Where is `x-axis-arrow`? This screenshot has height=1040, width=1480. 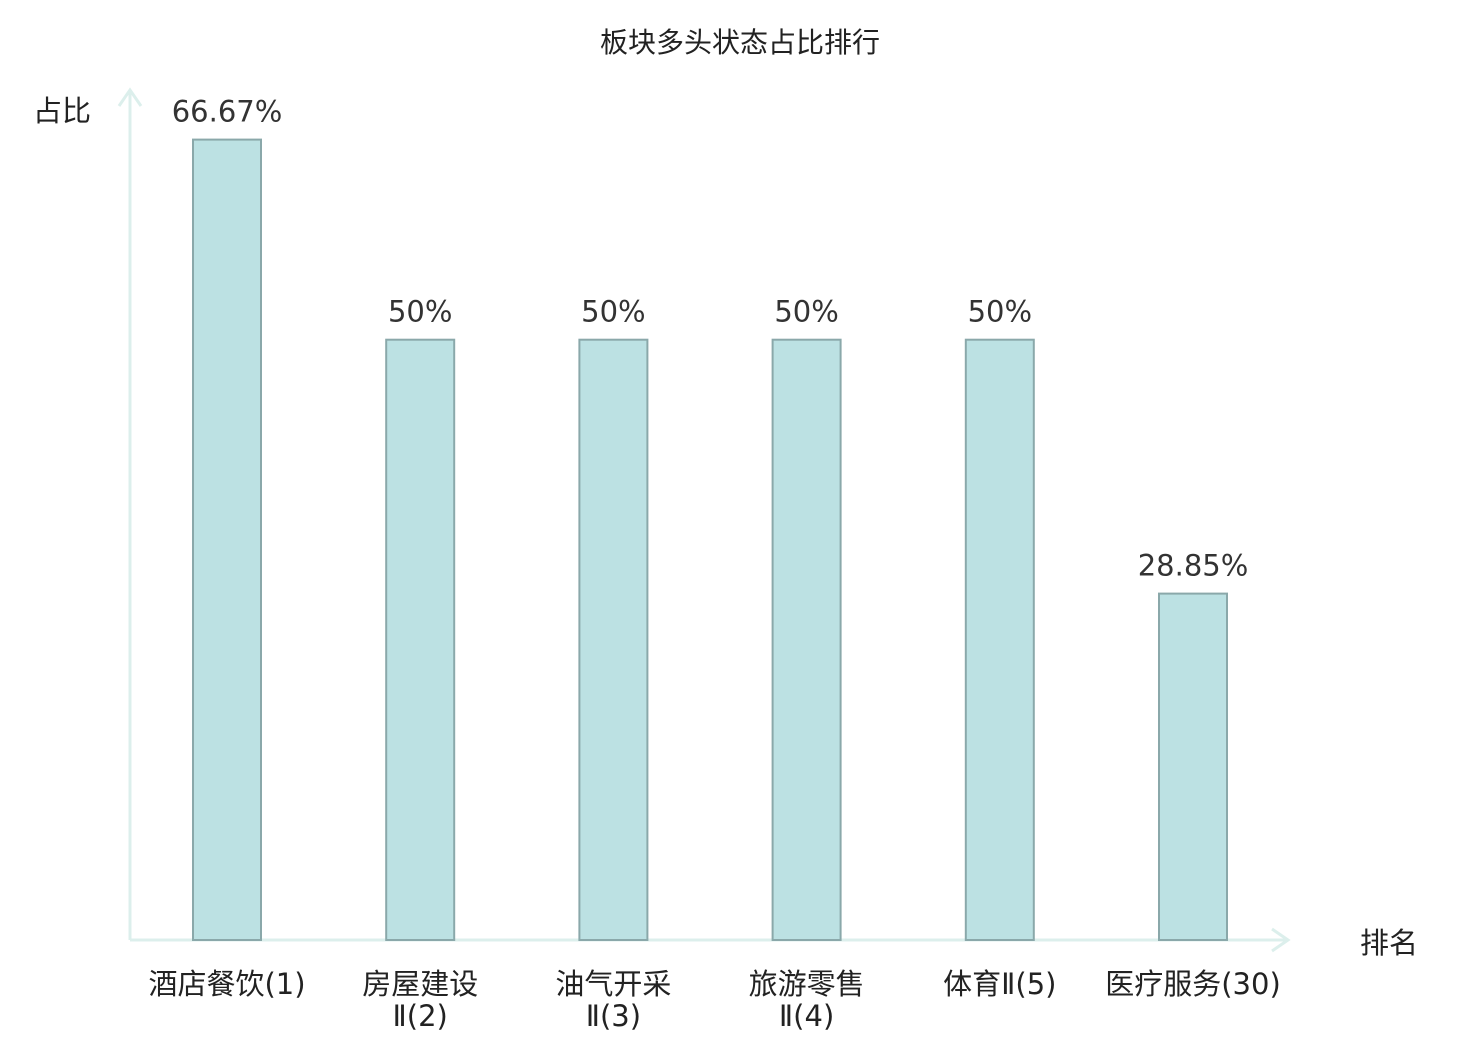
x-axis-arrow is located at coordinates (1281, 940).